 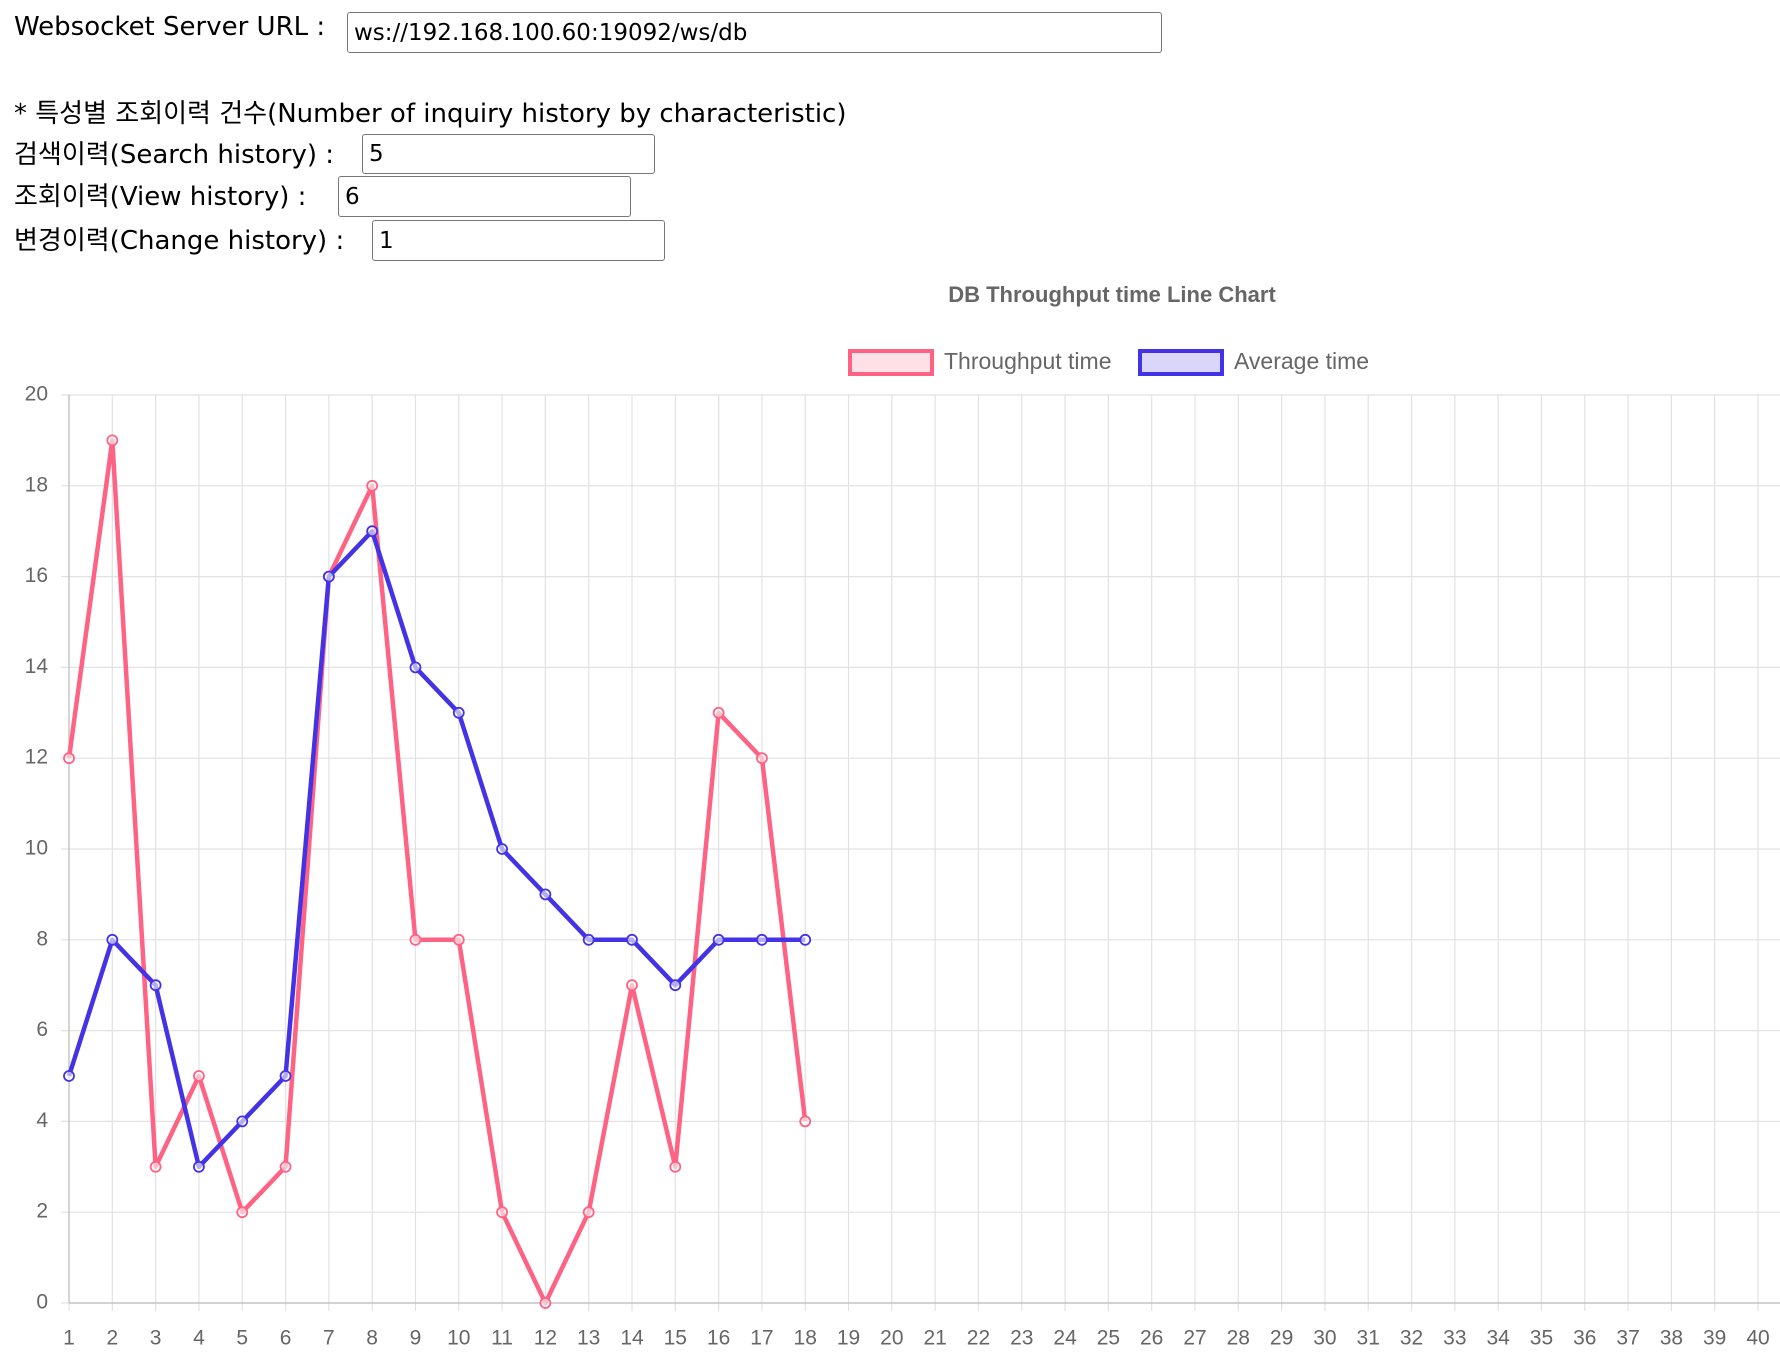 What do you see at coordinates (1627, 1338) in the screenshot?
I see `x-tick-label: 37` at bounding box center [1627, 1338].